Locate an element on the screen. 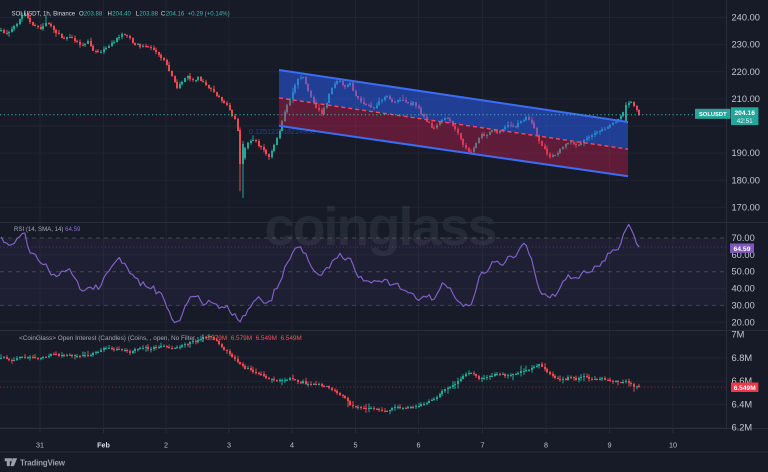 This screenshot has height=472, width=768. svg-text: 6.8M is located at coordinates (742, 358).